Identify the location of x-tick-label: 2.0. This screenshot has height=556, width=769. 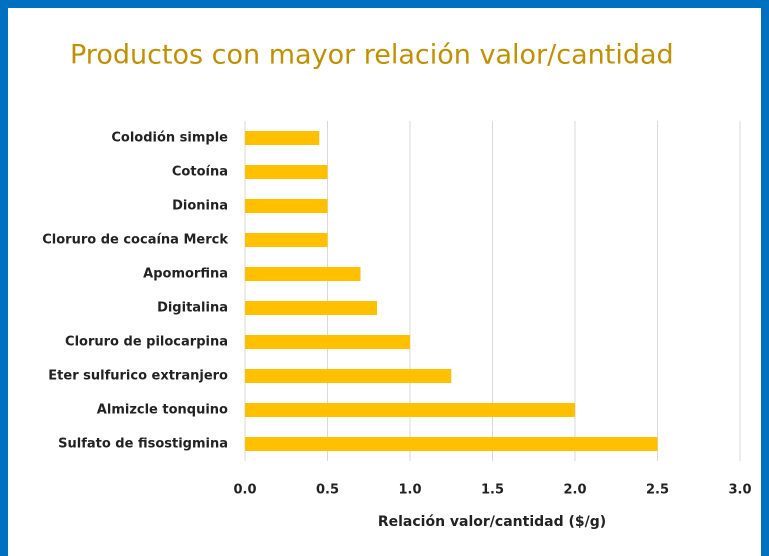
(574, 490).